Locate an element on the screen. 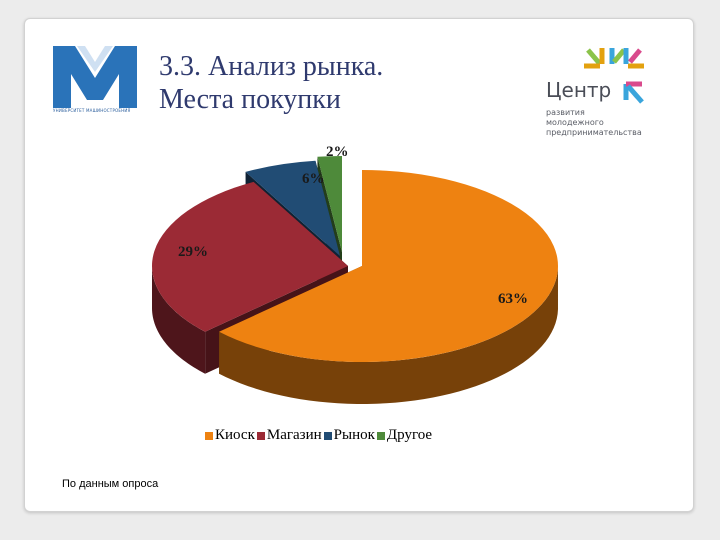 The image size is (720, 540). pie-slice-top-shop is located at coordinates (250, 256).